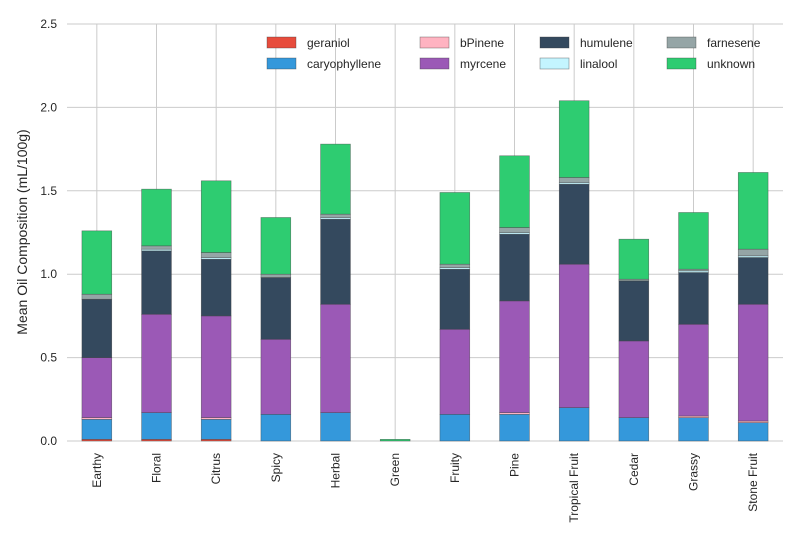 The height and width of the screenshot is (550, 800). What do you see at coordinates (606, 43) in the screenshot?
I see `legend-label: humulene` at bounding box center [606, 43].